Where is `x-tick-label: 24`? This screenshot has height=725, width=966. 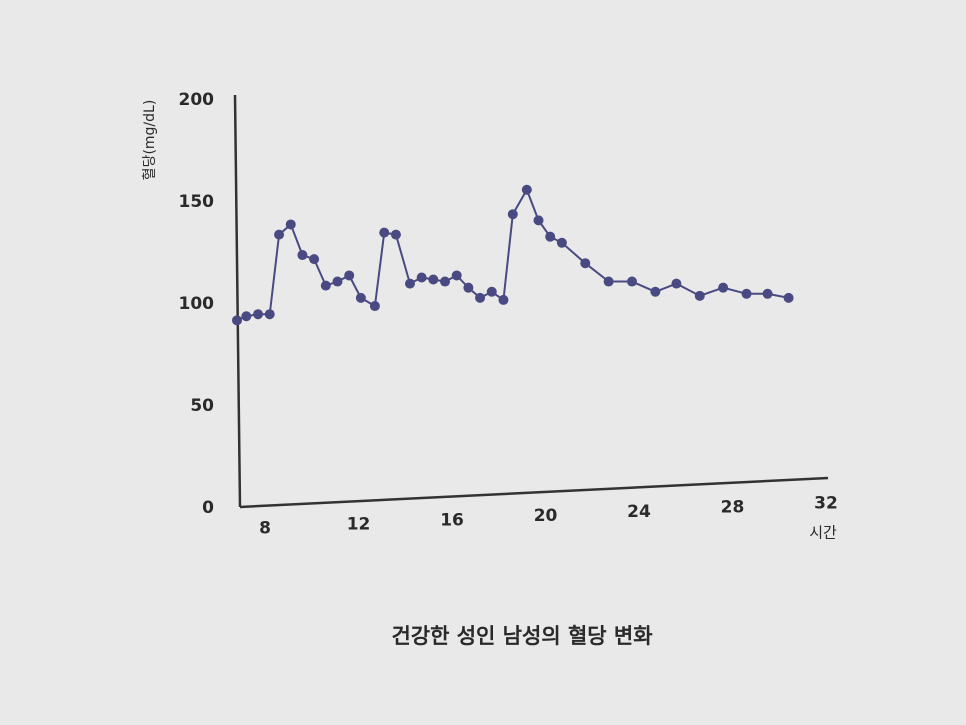 x-tick-label: 24 is located at coordinates (639, 512).